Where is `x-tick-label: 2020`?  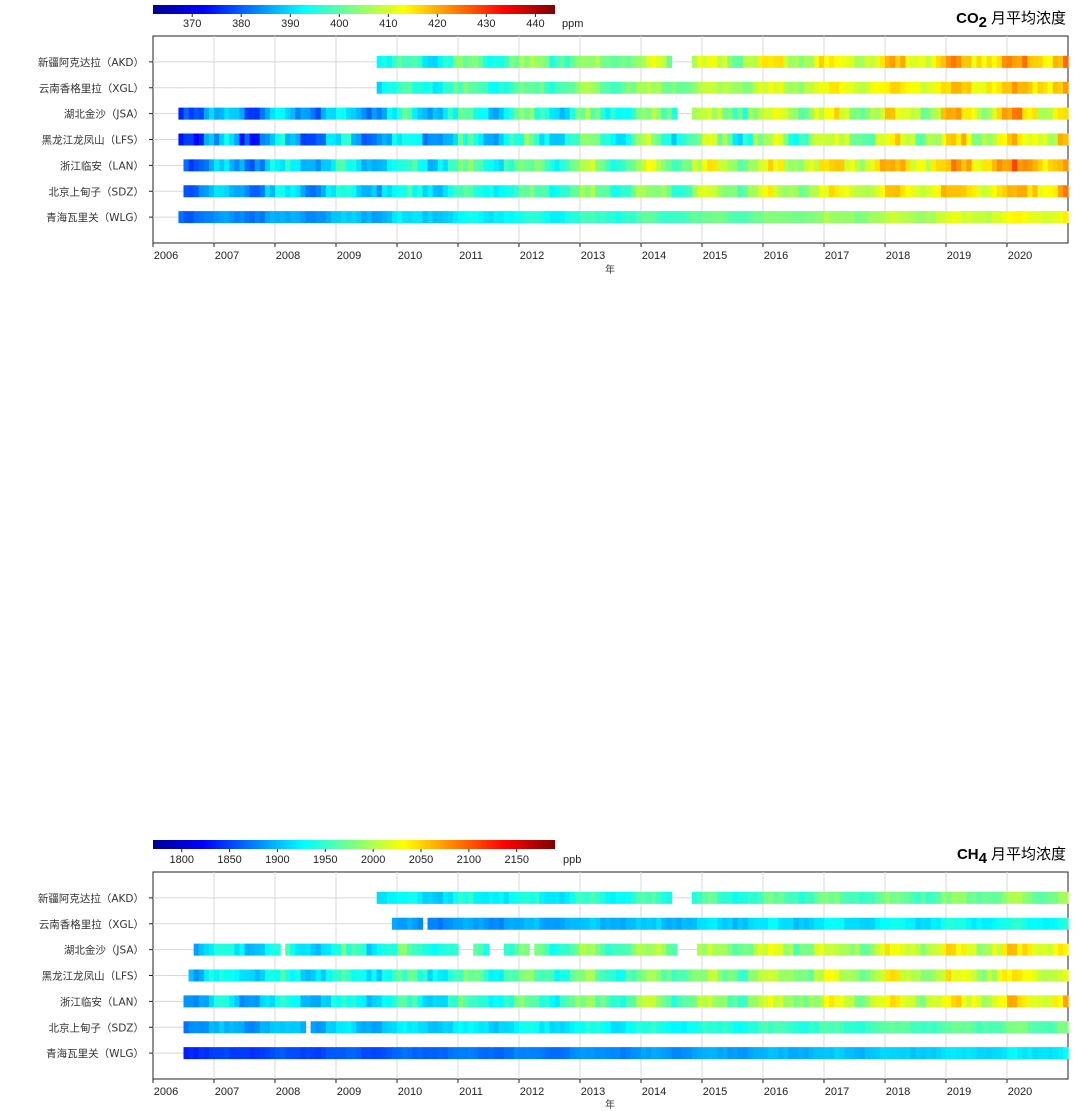
x-tick-label: 2020 is located at coordinates (1020, 1092).